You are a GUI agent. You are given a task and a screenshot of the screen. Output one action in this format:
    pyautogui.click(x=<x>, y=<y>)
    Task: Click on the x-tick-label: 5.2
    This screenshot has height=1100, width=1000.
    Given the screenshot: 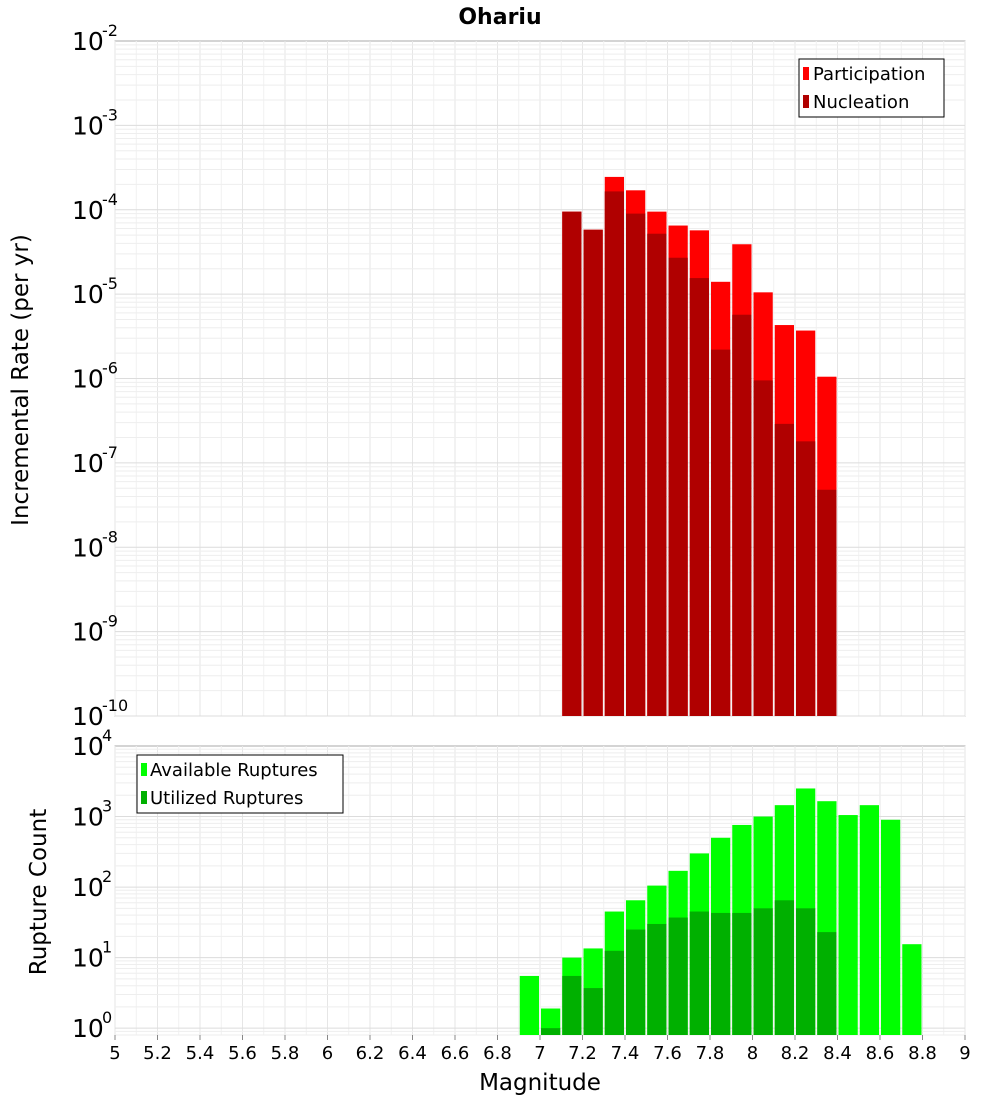 What is the action you would take?
    pyautogui.click(x=157, y=1053)
    